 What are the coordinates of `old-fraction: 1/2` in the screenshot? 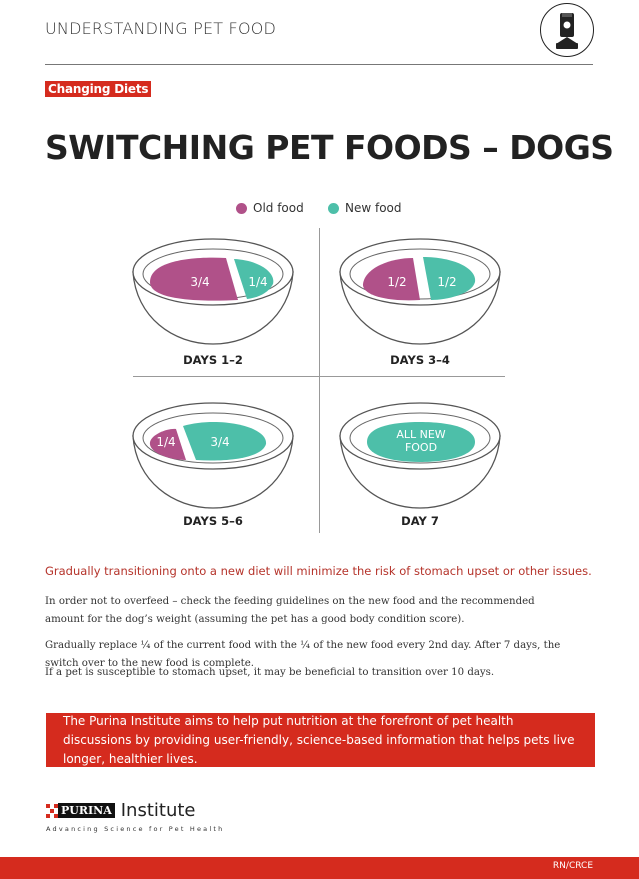 It's located at (396, 282).